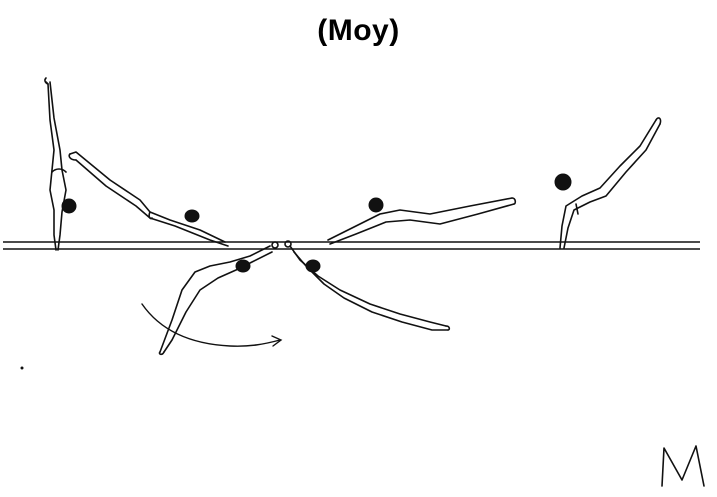  I want to click on figure-final-support-piked, so click(608, 183).